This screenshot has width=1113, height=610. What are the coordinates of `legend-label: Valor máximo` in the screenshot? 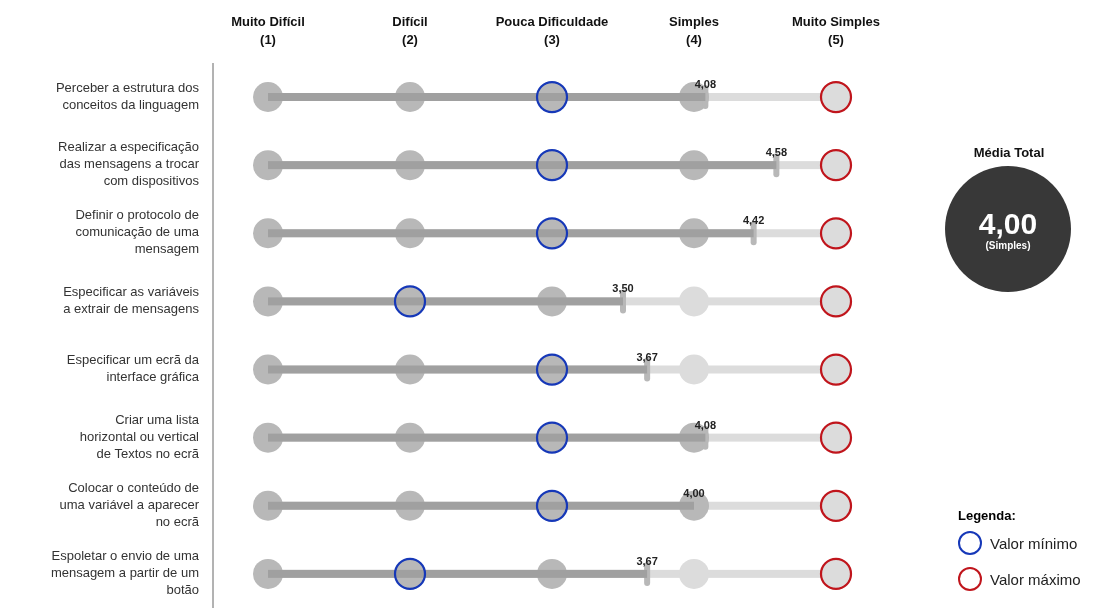 It's located at (1035, 579).